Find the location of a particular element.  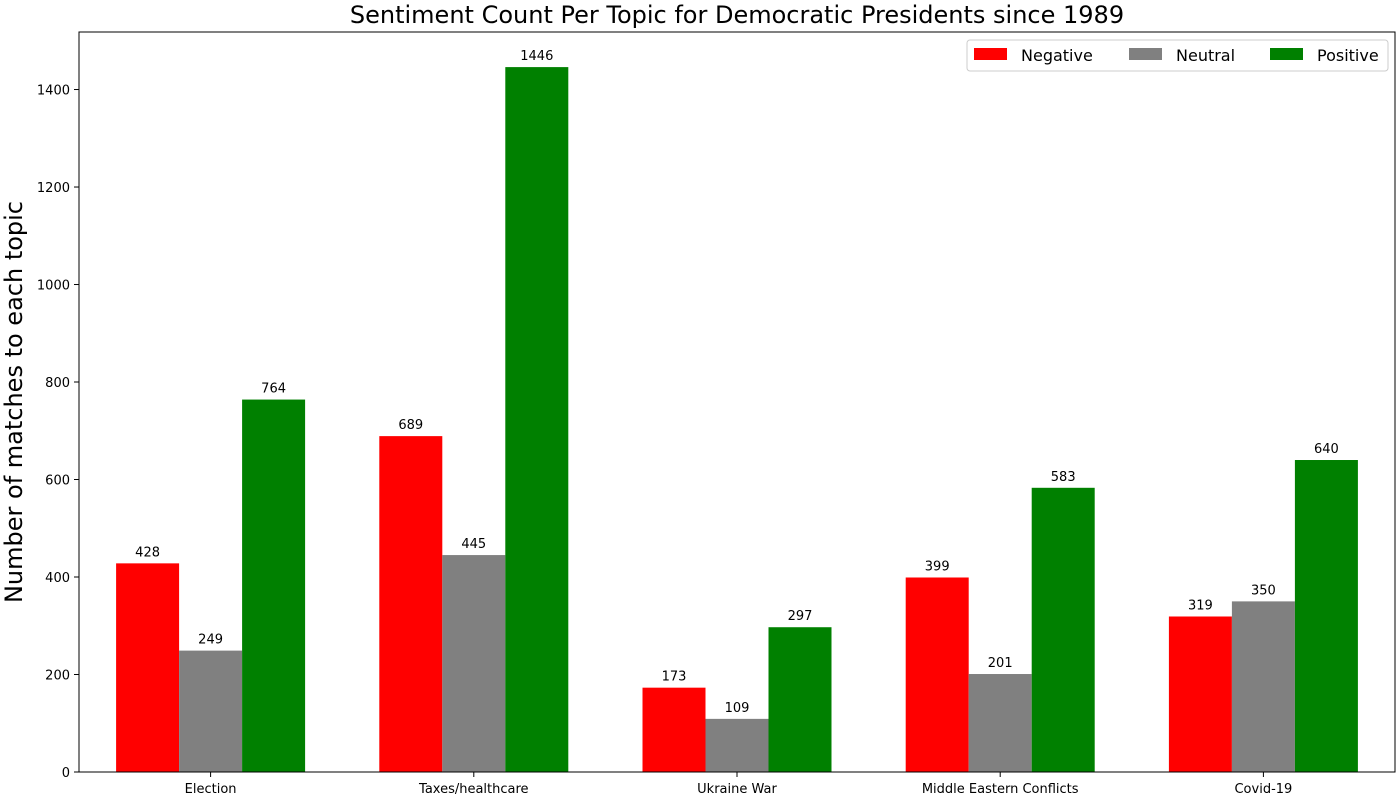

data-label-negative-3: 399 is located at coordinates (937, 566).